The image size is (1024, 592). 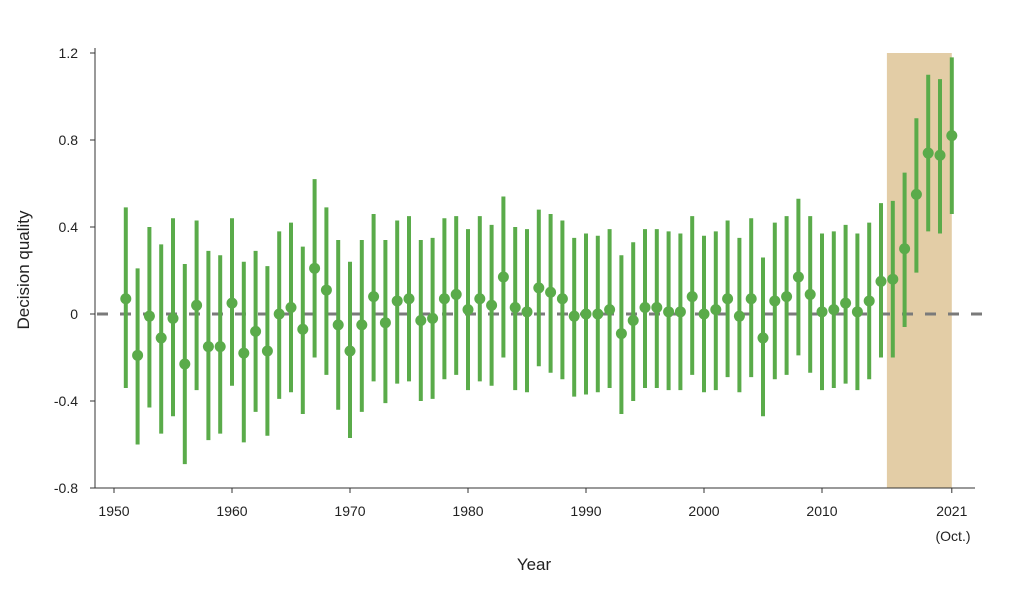 What do you see at coordinates (953, 536) in the screenshot?
I see `x-tick-note: (Oct.)` at bounding box center [953, 536].